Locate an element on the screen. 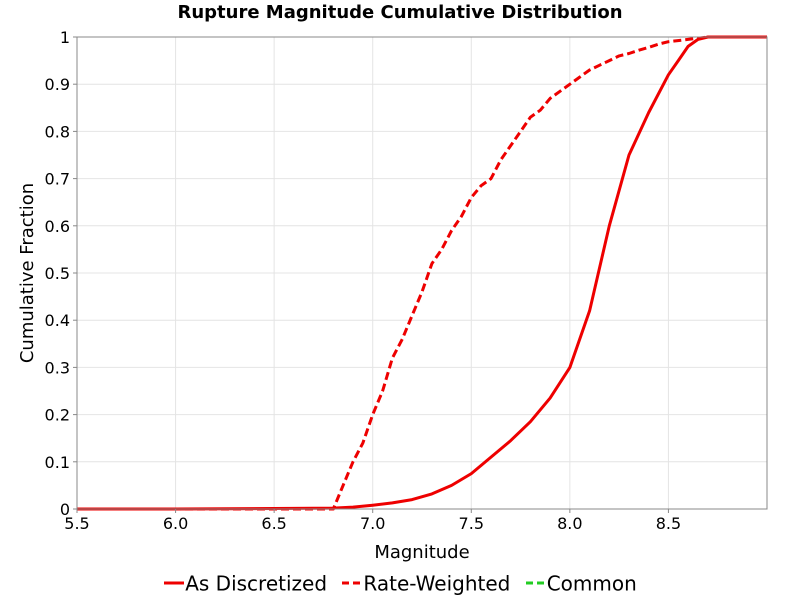 Image resolution: width=800 pixels, height=600 pixels. legend-label-common: Common is located at coordinates (591, 583).